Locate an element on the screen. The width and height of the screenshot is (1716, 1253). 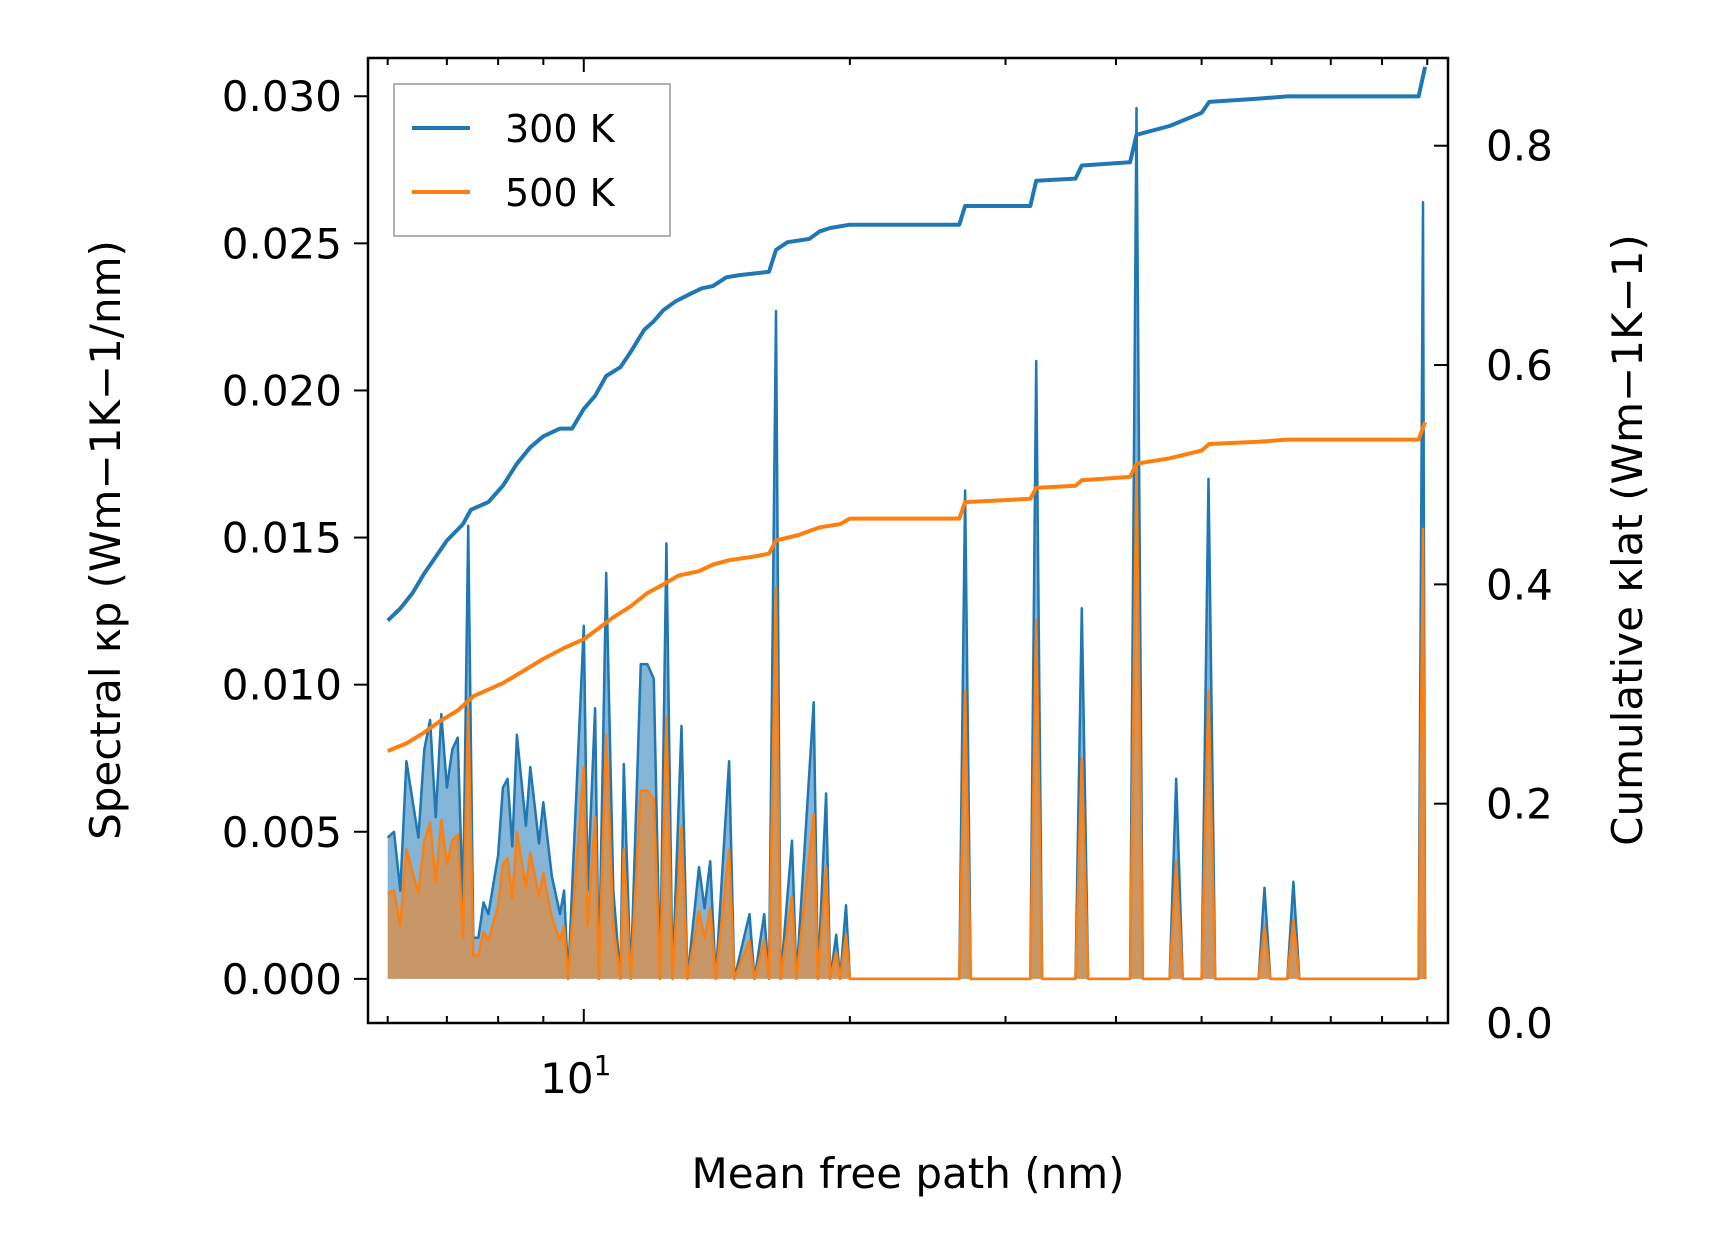
y-left-tick-label: 0.010 is located at coordinates (282, 685).